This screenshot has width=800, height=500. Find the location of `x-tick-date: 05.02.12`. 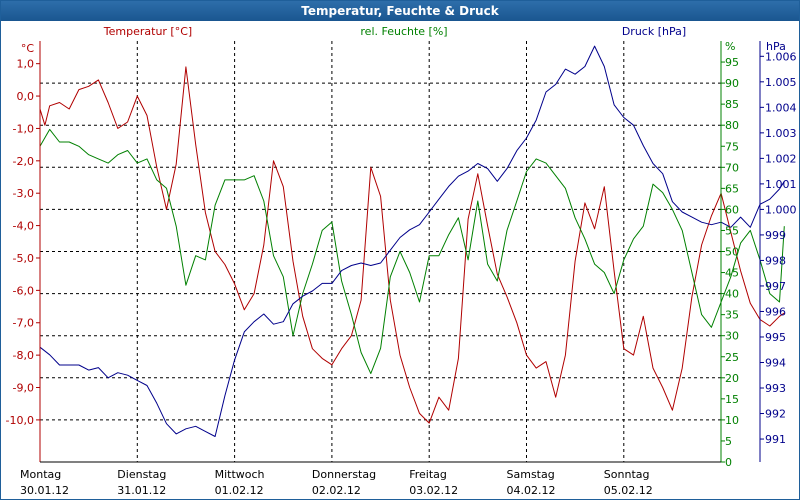

x-tick-date: 05.02.12 is located at coordinates (628, 490).